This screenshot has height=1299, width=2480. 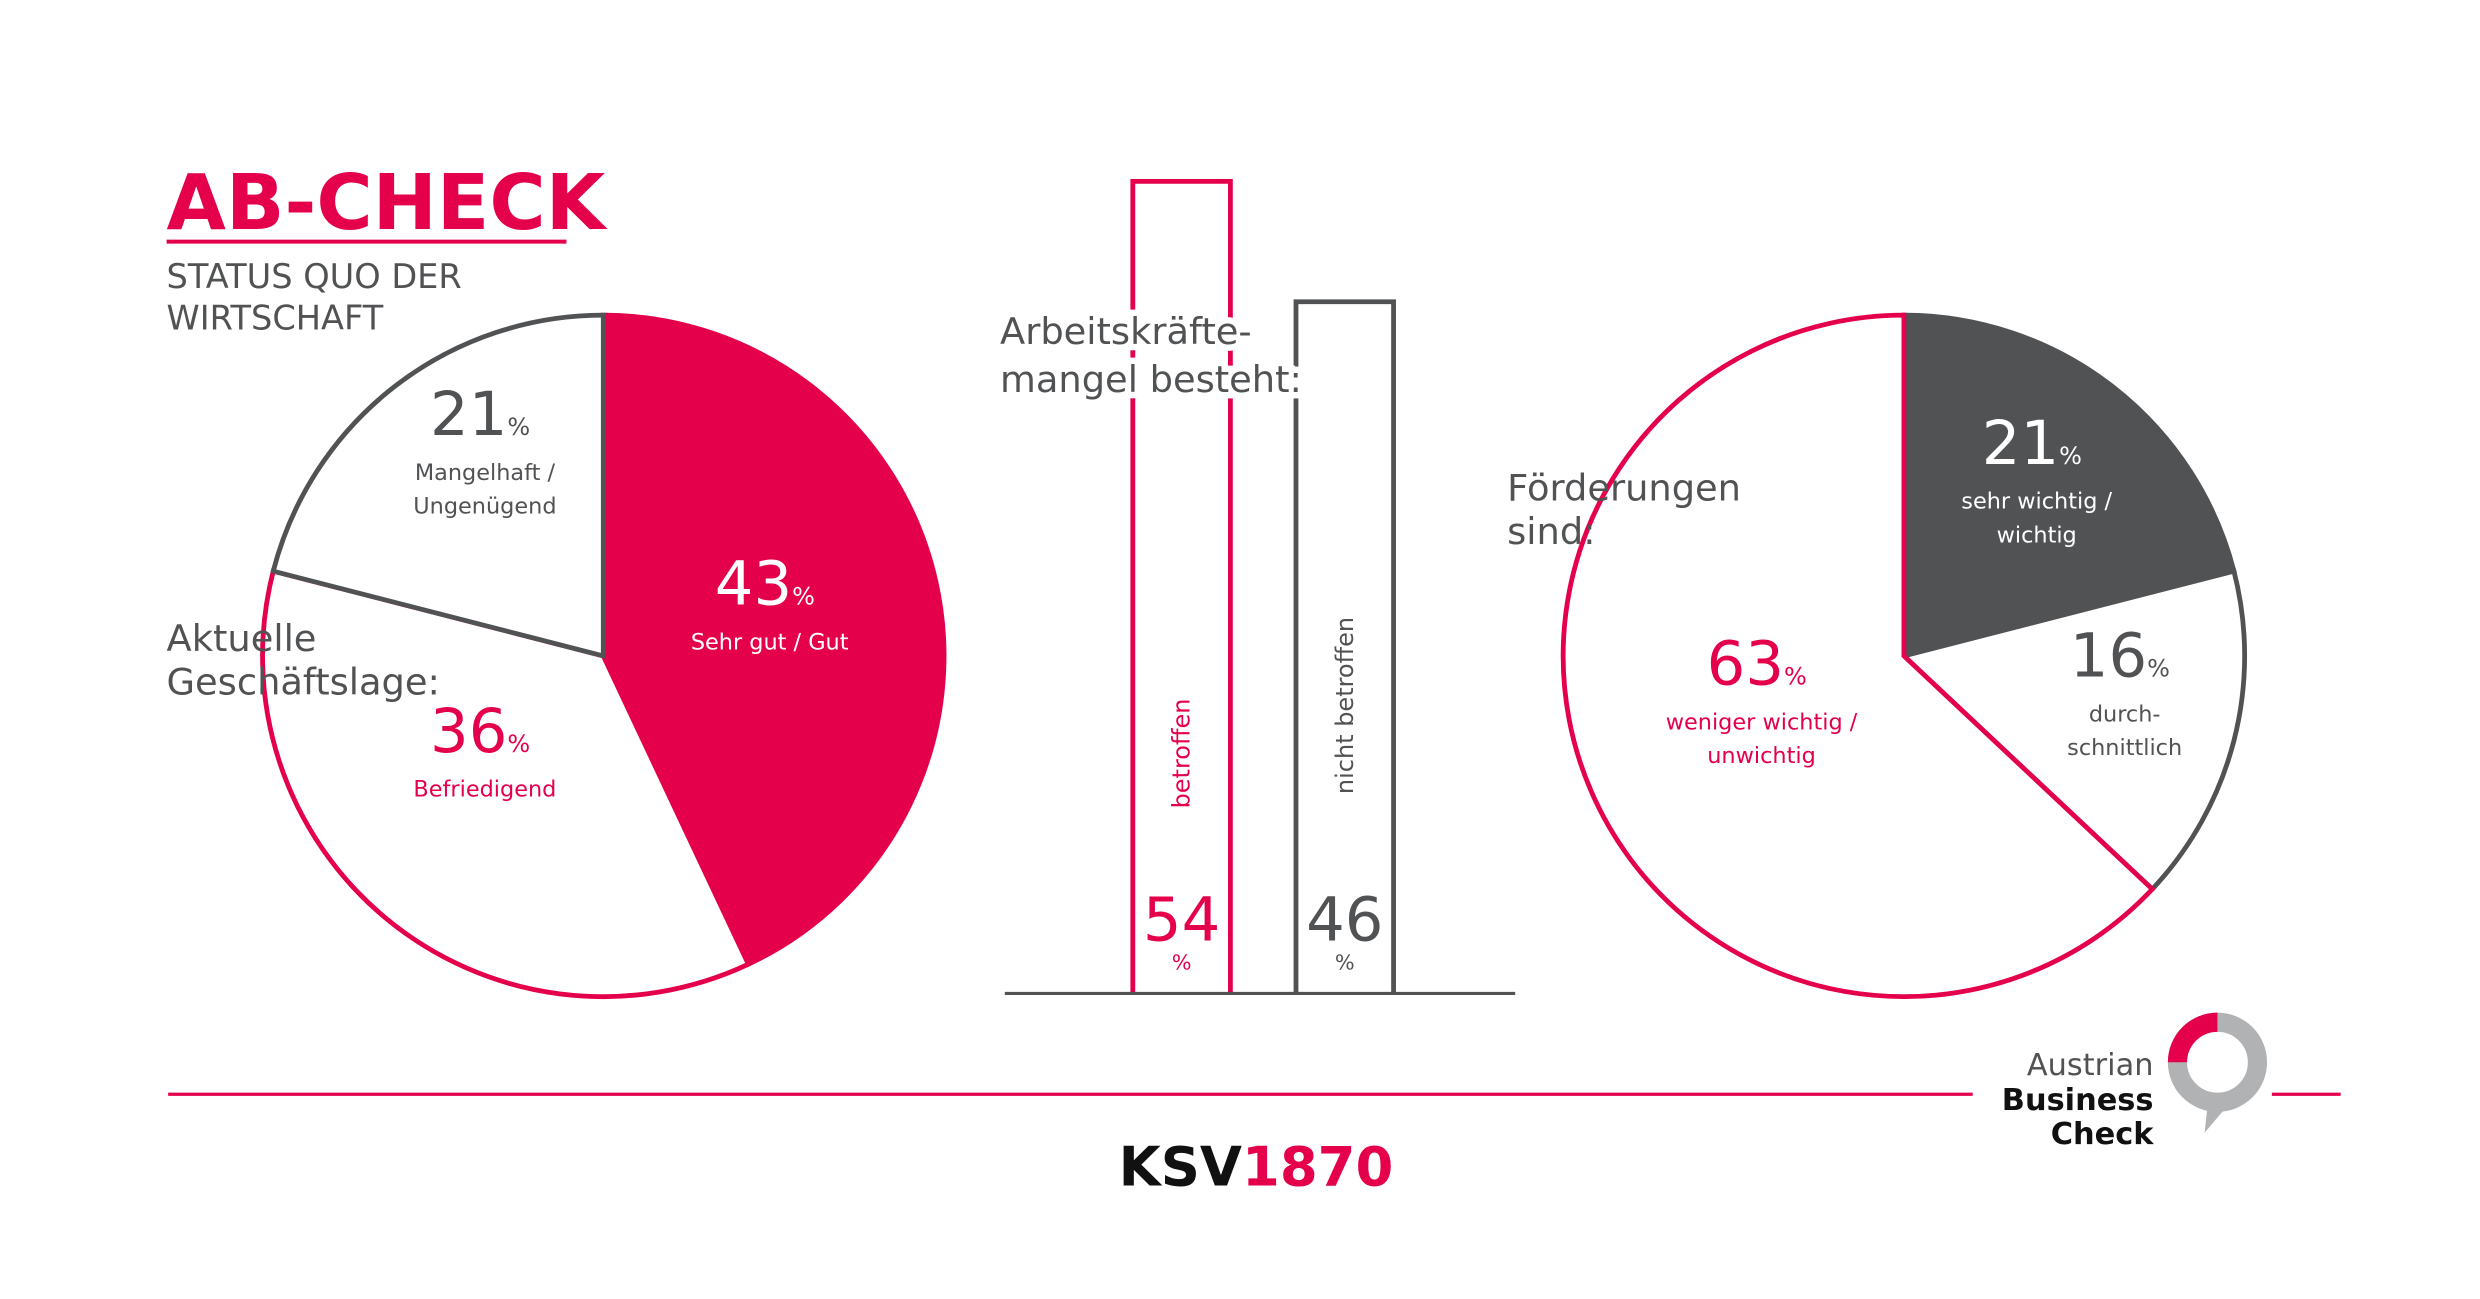 I want to click on value-number: 36, so click(x=468, y=732).